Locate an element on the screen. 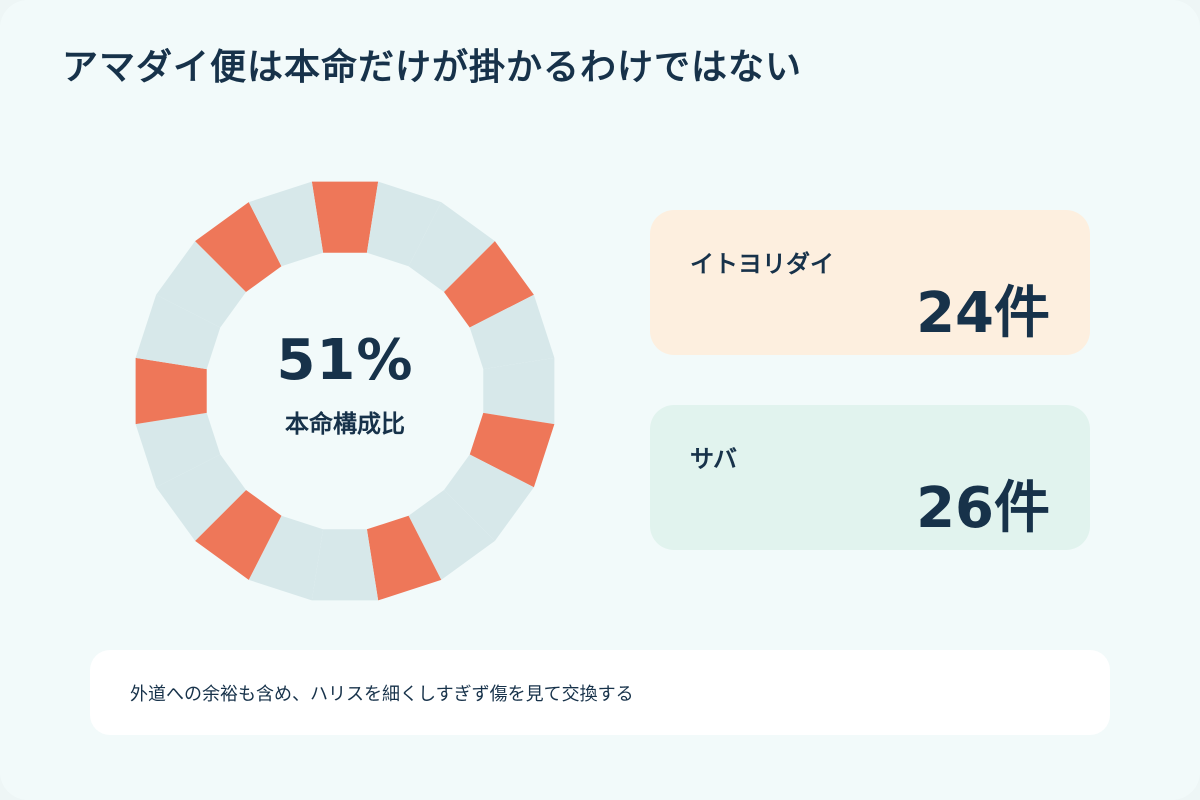  stat-label: イトヨリダイ is located at coordinates (762, 264).